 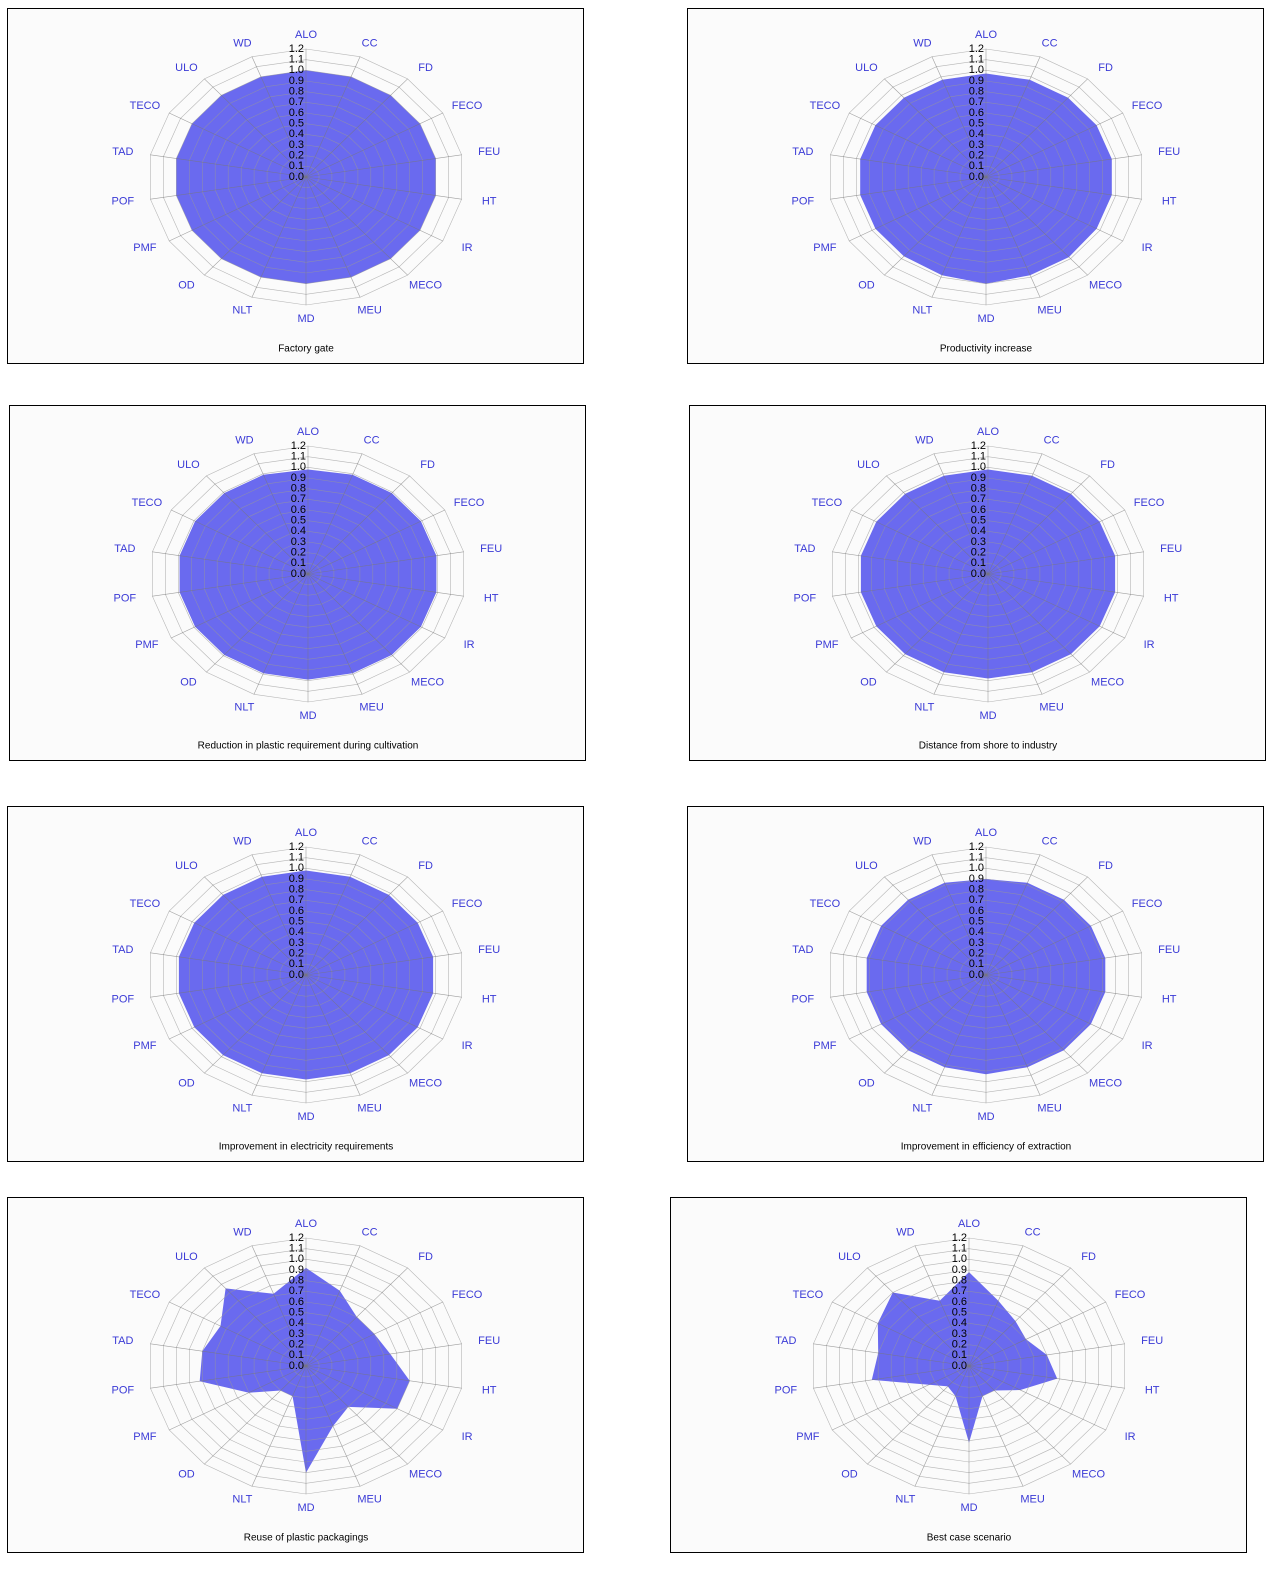 I want to click on chart-title: Productivity increase, so click(x=986, y=349).